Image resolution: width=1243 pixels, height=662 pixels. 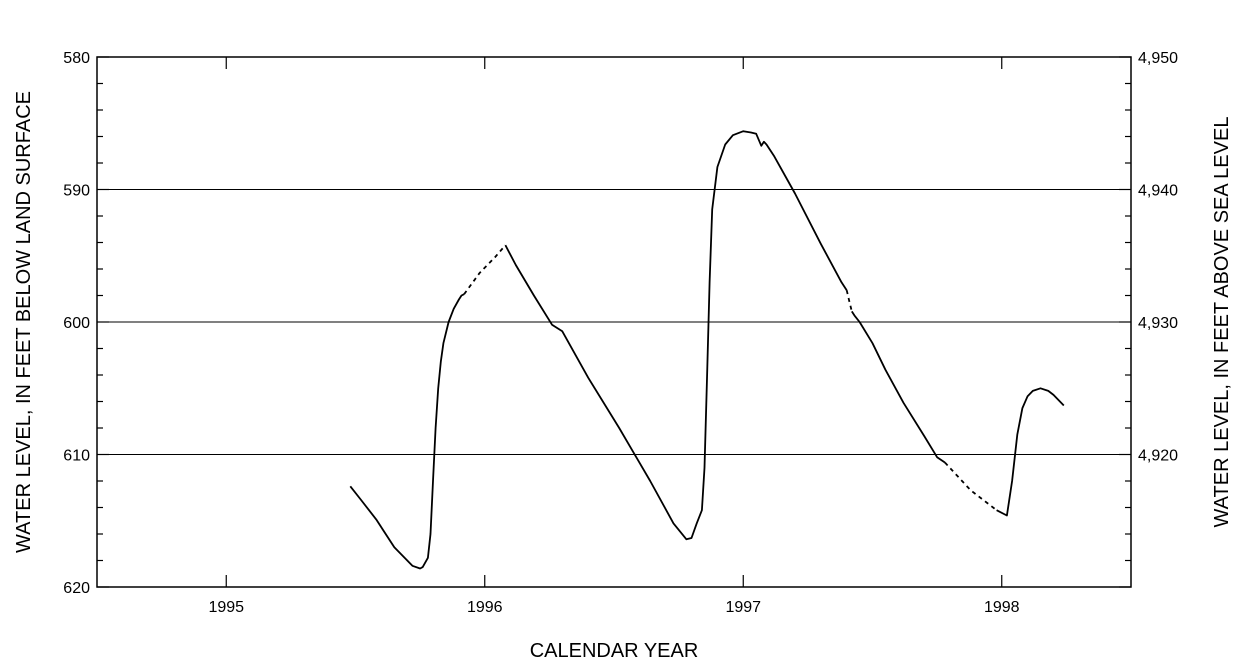 What do you see at coordinates (1158, 456) in the screenshot?
I see `y2-tick-label-4920: 4,920` at bounding box center [1158, 456].